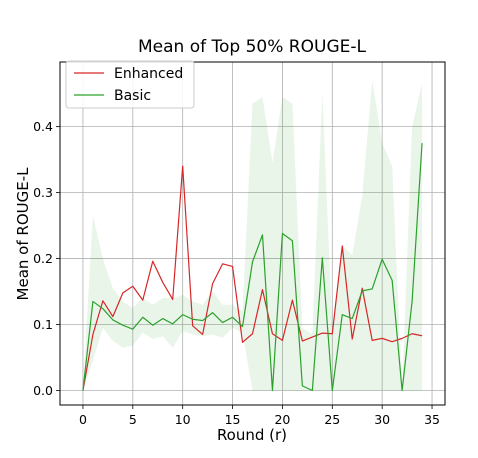 The image size is (478, 458). I want to click on x-tick-label: 25, so click(332, 419).